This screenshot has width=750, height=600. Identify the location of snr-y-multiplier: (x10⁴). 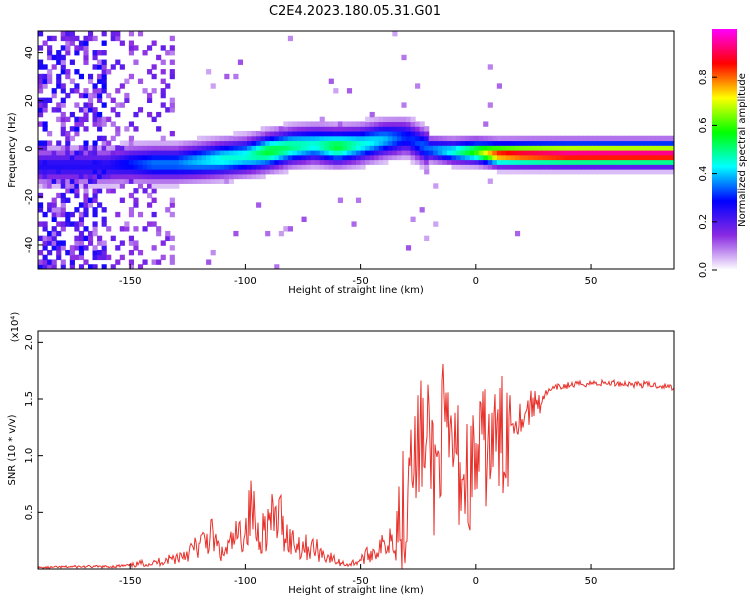
(15, 327).